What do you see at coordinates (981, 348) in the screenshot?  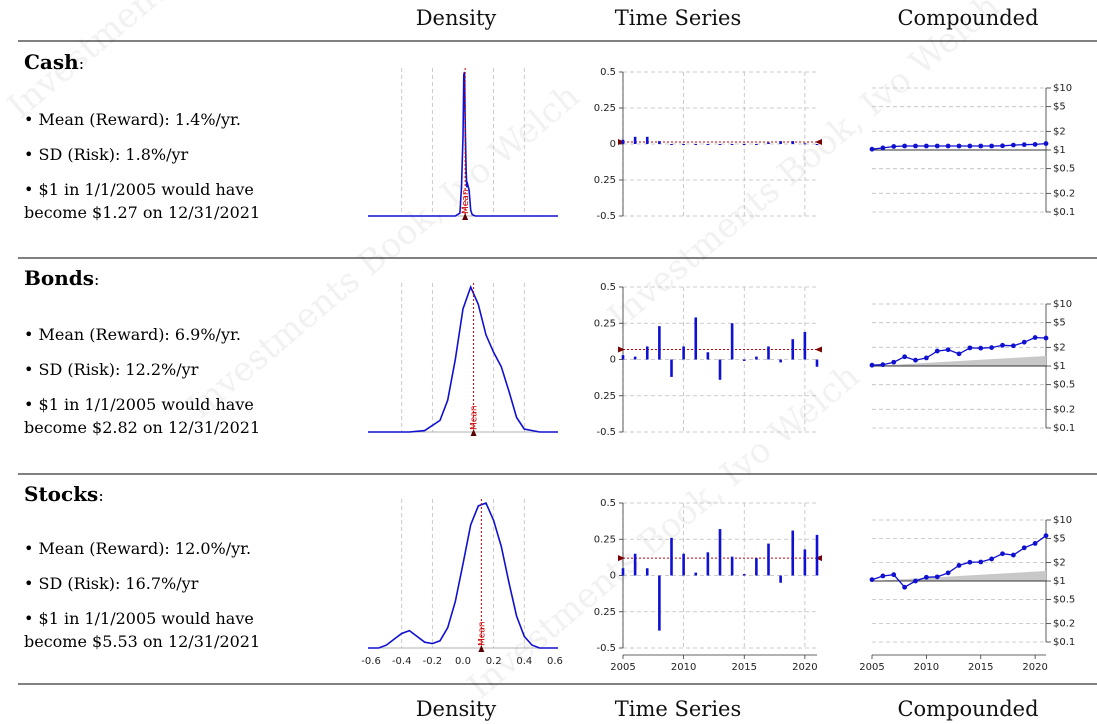 I see `point-2015` at bounding box center [981, 348].